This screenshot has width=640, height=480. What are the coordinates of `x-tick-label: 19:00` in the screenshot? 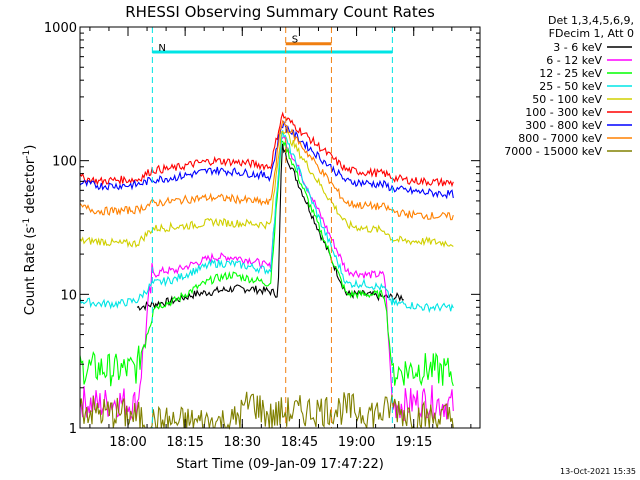 It's located at (356, 442).